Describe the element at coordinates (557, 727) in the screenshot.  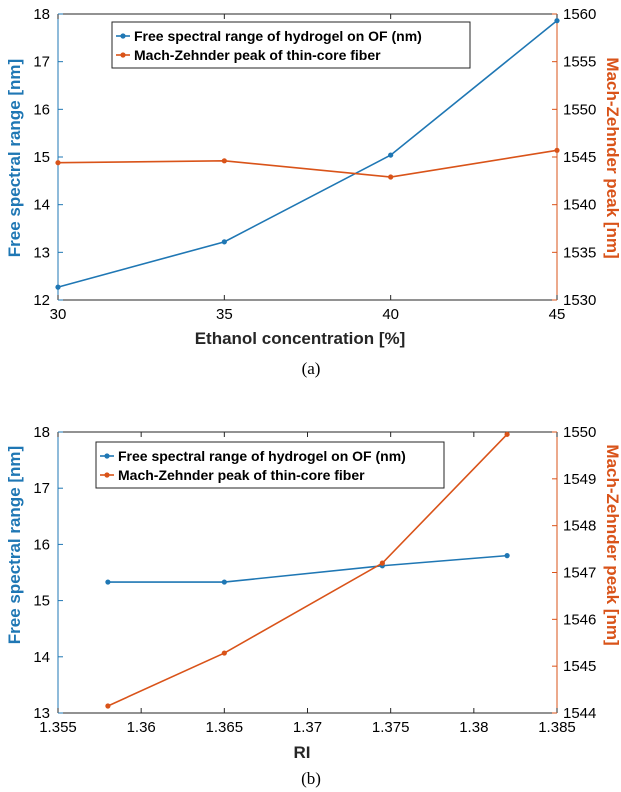
I see `x-tick-label: 1.385` at that location.